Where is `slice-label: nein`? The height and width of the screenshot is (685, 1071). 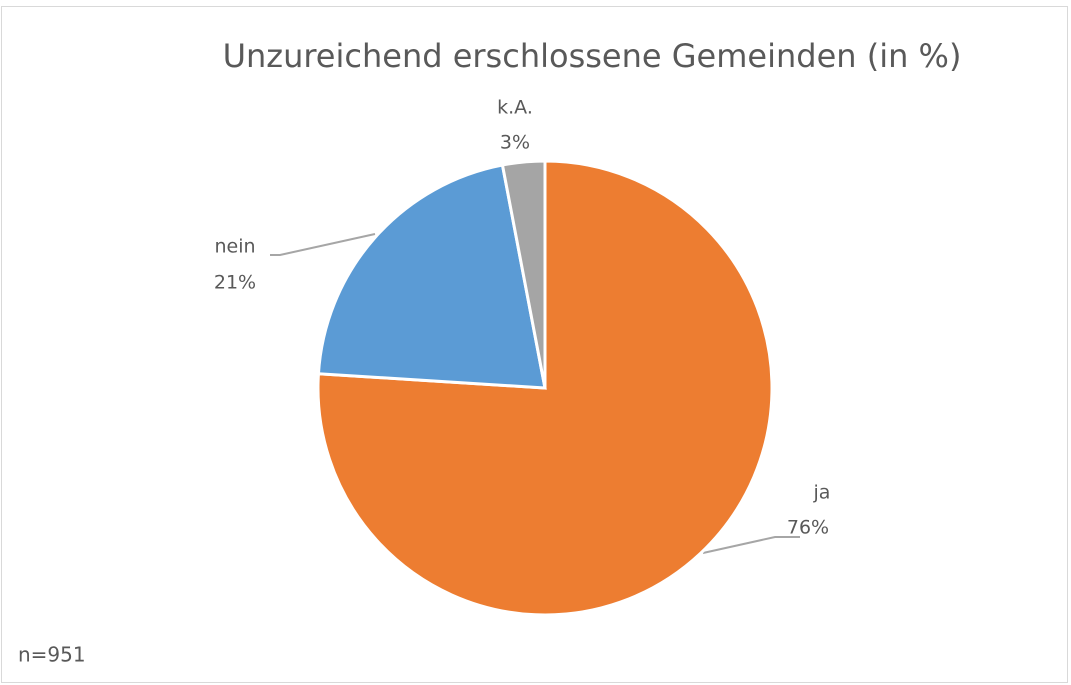
slice-label: nein is located at coordinates (234, 247).